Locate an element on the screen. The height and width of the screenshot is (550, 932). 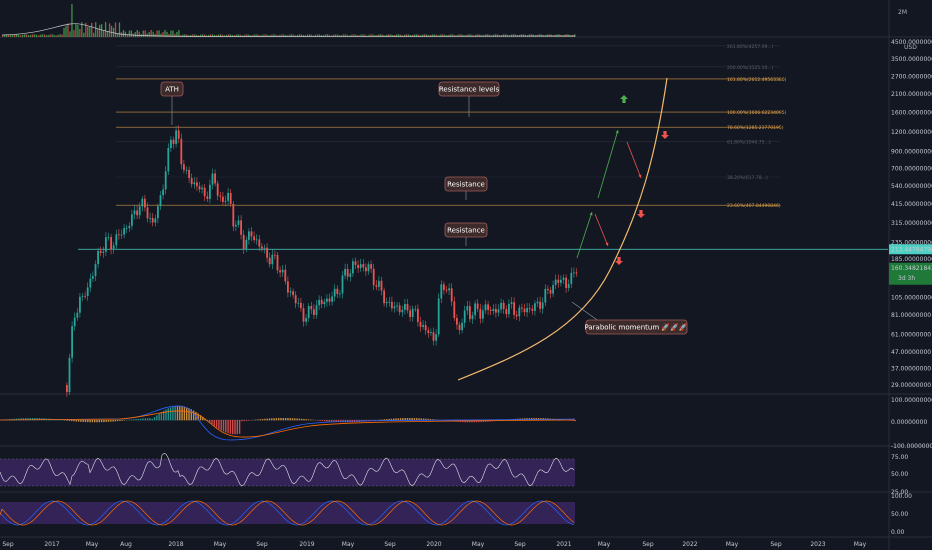
callout-resistance-text: Resistance is located at coordinates (466, 185).